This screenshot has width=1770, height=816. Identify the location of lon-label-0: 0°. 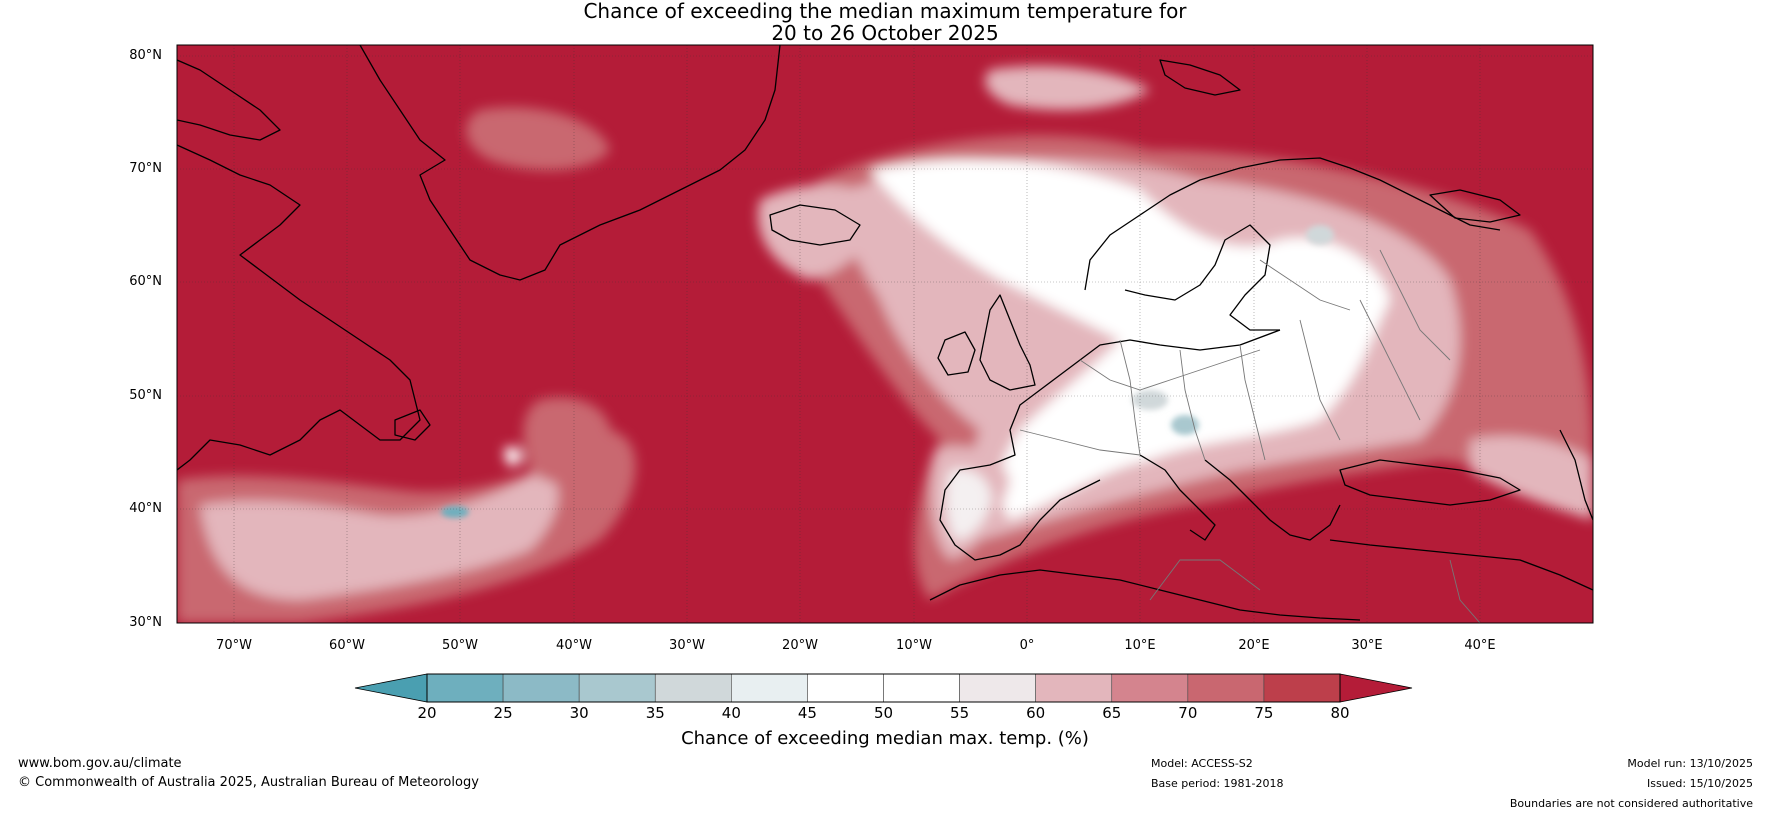
(1027, 645).